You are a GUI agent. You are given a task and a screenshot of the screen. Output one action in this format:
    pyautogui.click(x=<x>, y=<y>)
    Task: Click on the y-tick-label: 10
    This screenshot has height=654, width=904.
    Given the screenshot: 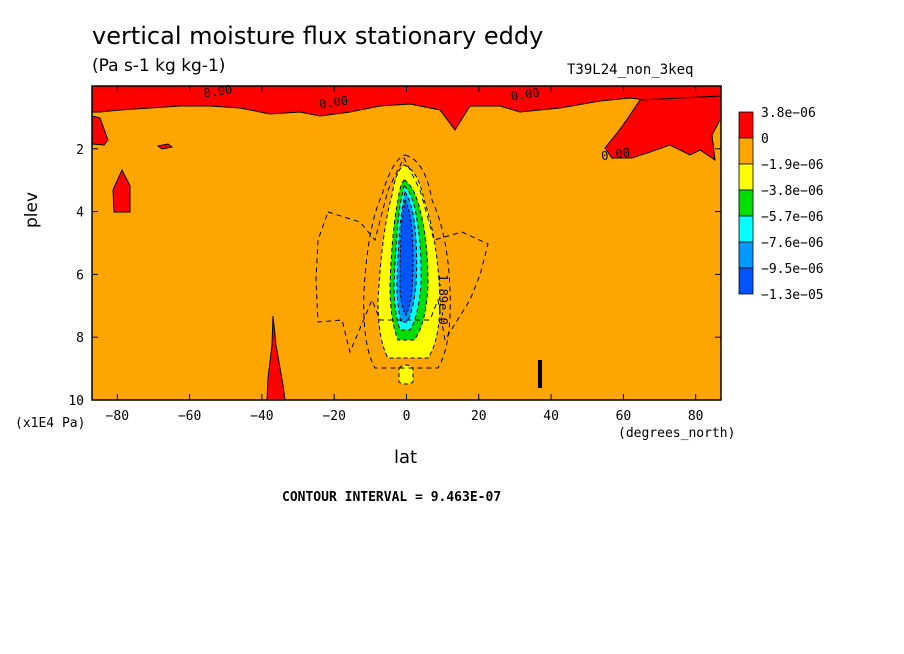 What is the action you would take?
    pyautogui.click(x=76, y=401)
    